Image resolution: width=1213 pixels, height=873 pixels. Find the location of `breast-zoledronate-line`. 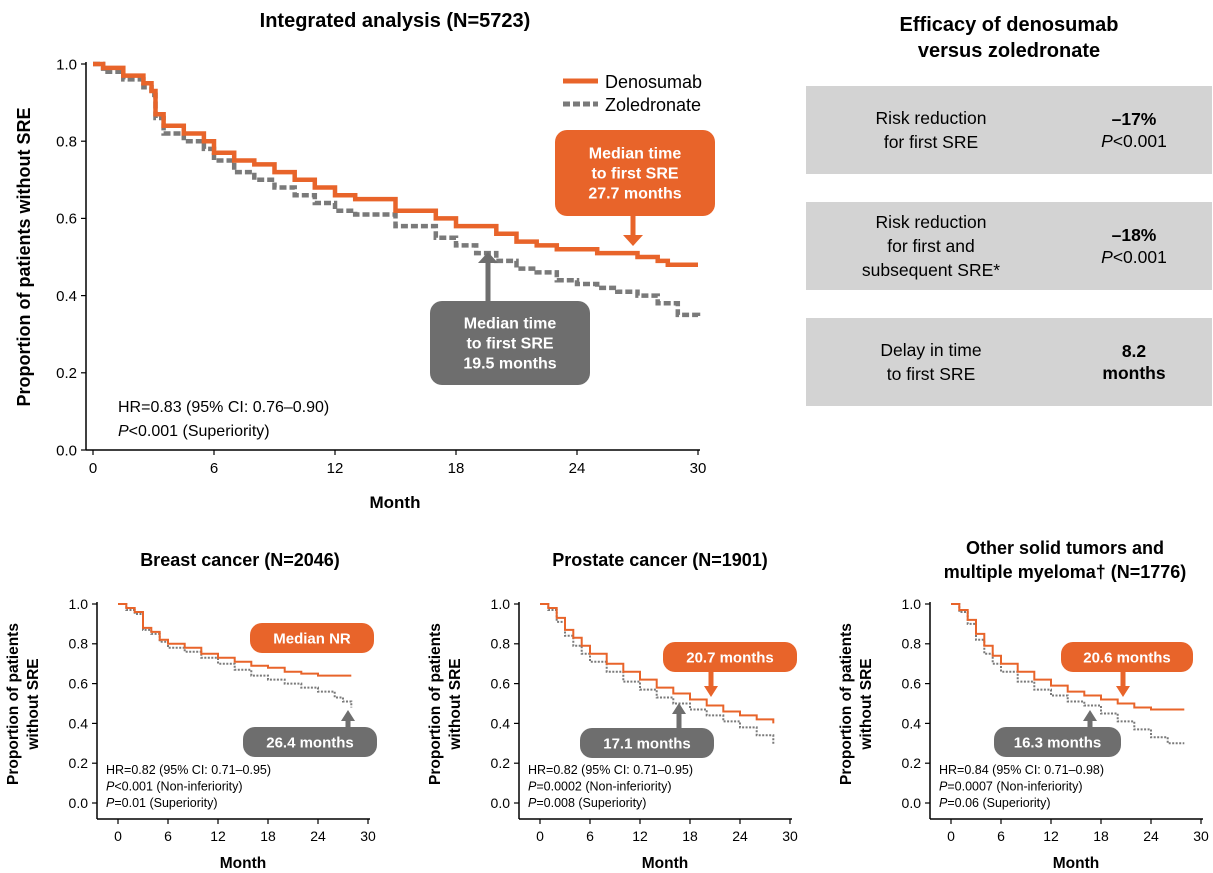

breast-zoledronate-line is located at coordinates (235, 655).